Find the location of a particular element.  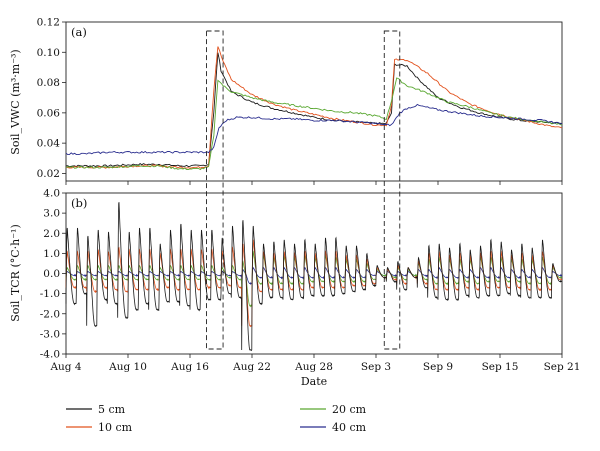

panel-a-y-tick-label: 0.04 is located at coordinates (49, 144).